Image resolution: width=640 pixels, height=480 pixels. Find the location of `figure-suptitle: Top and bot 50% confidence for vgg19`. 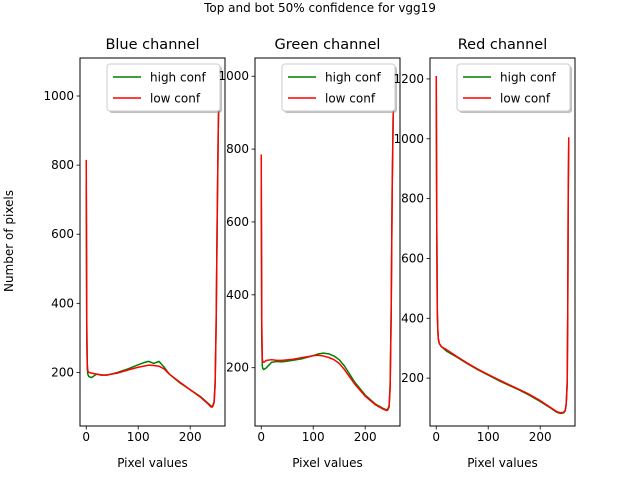

figure-suptitle: Top and bot 50% confidence for vgg19 is located at coordinates (319, 8).